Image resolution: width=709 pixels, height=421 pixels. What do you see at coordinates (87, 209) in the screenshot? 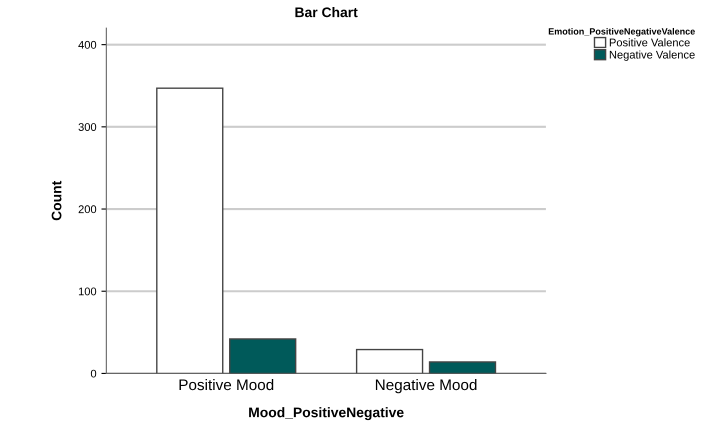
I see `y-tick-label: 200` at bounding box center [87, 209].